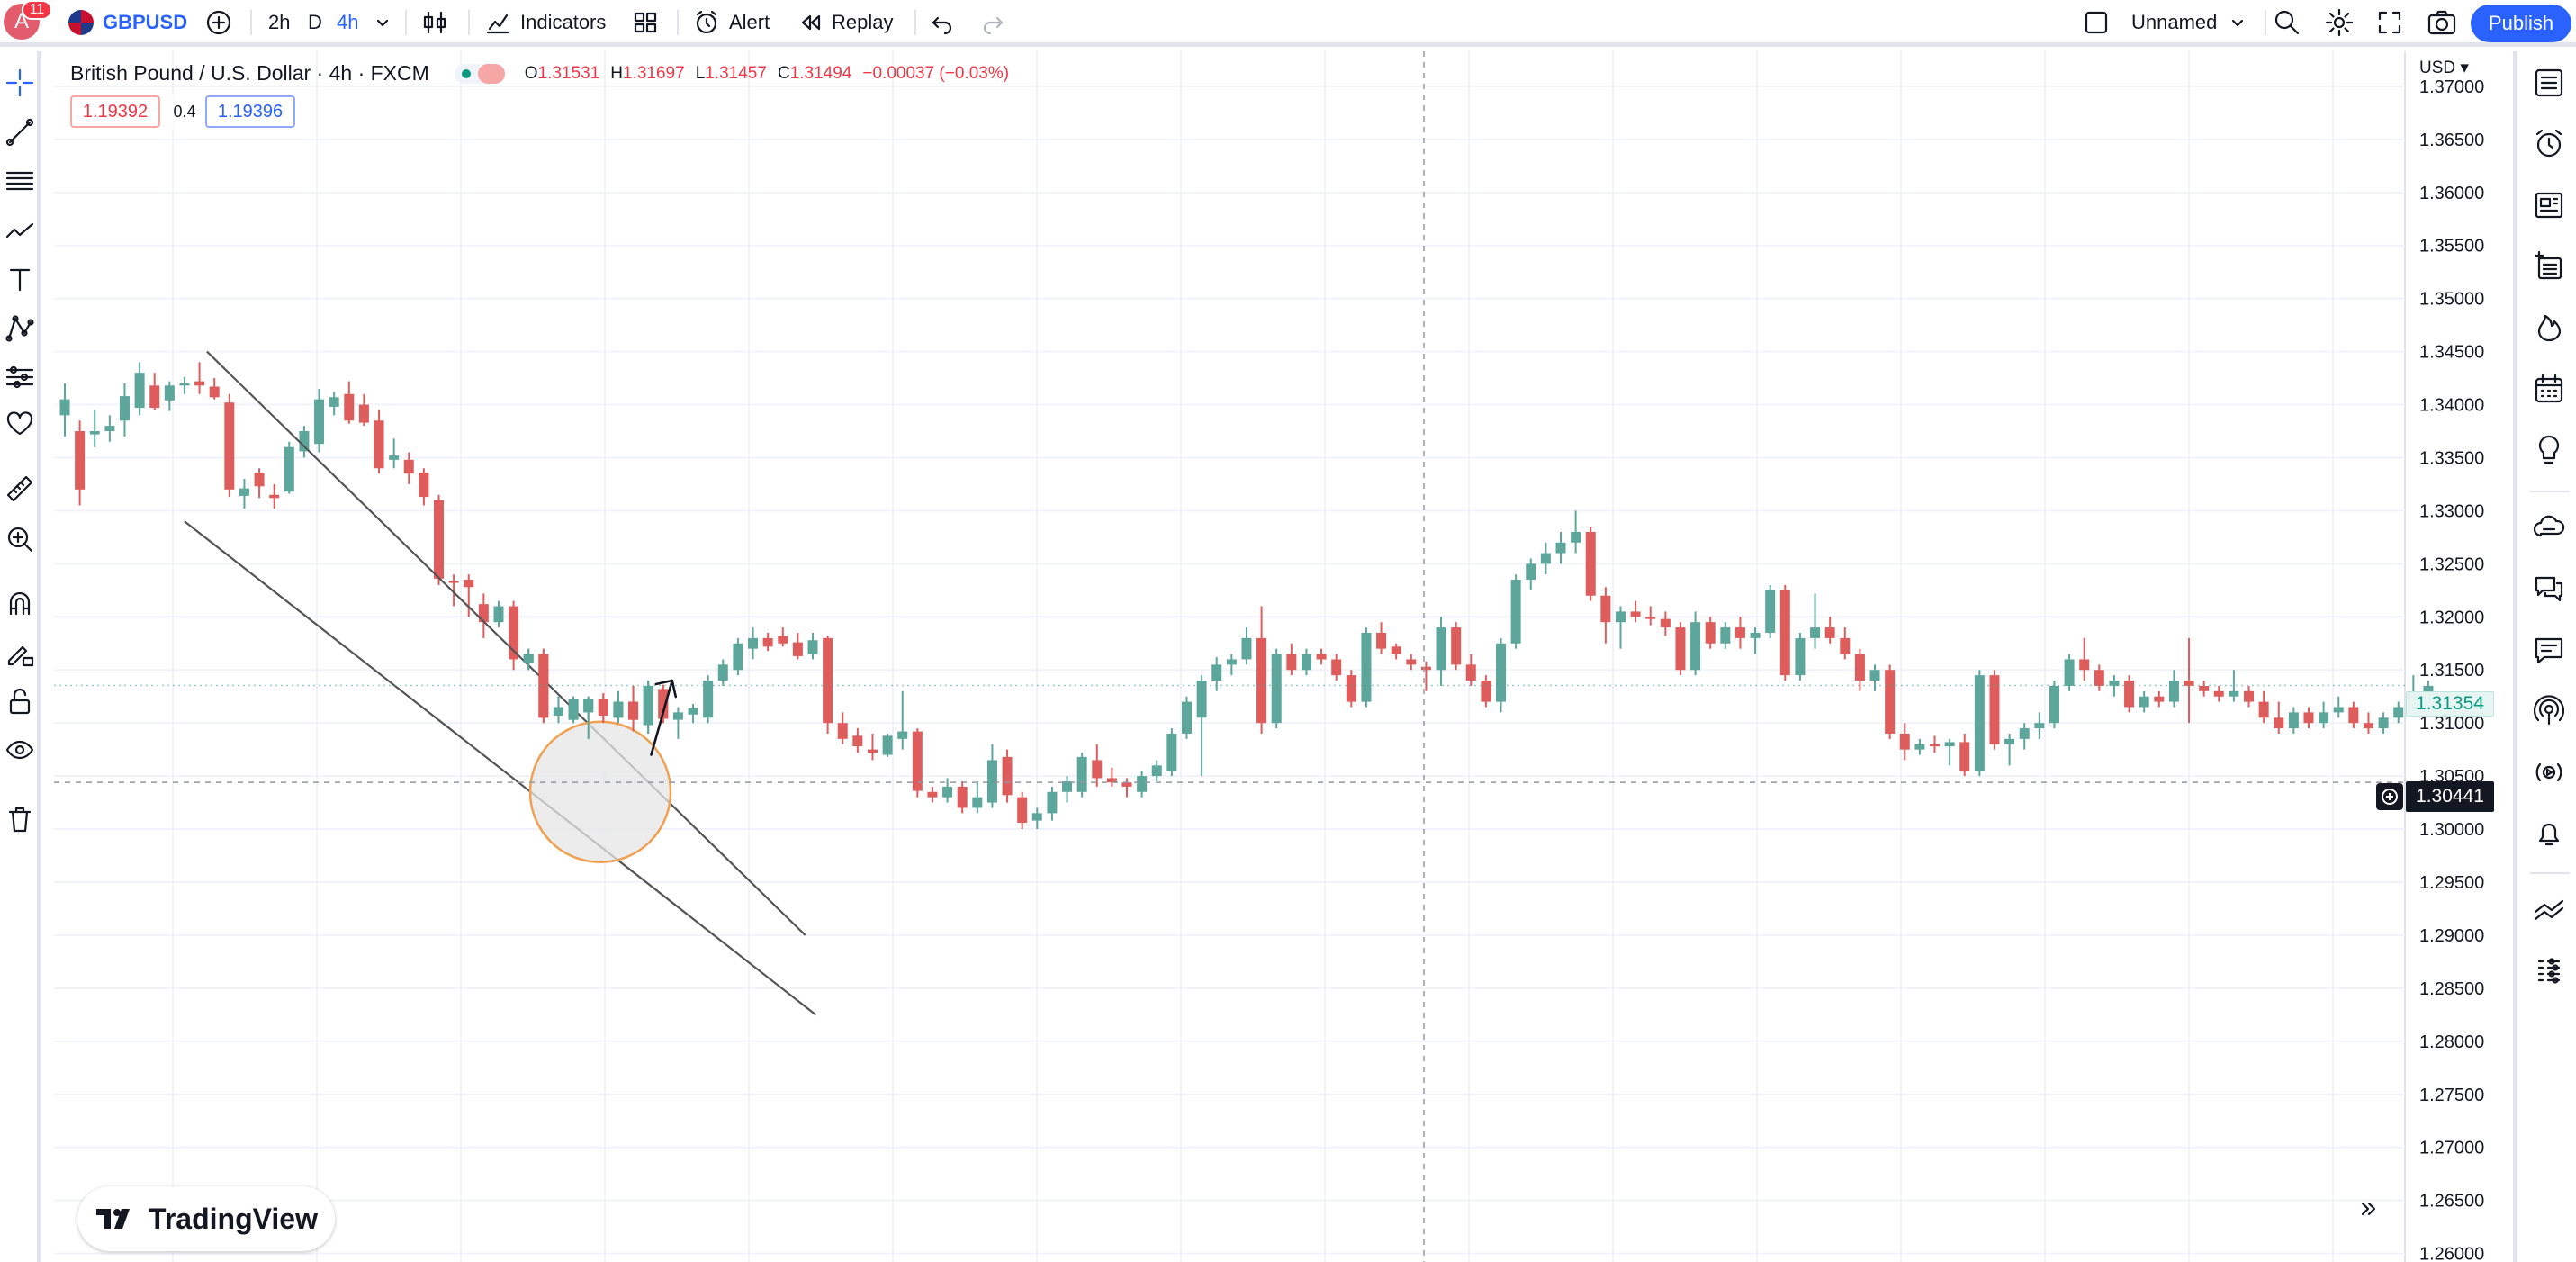 This screenshot has height=1262, width=2576. I want to click on ohlc-open: O1.31531, so click(562, 73).